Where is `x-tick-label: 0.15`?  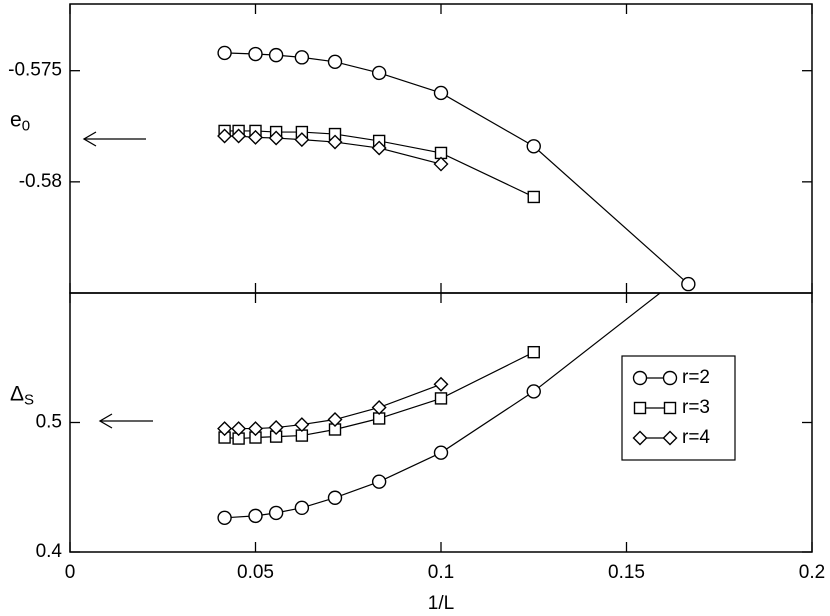
x-tick-label: 0.15 is located at coordinates (626, 572).